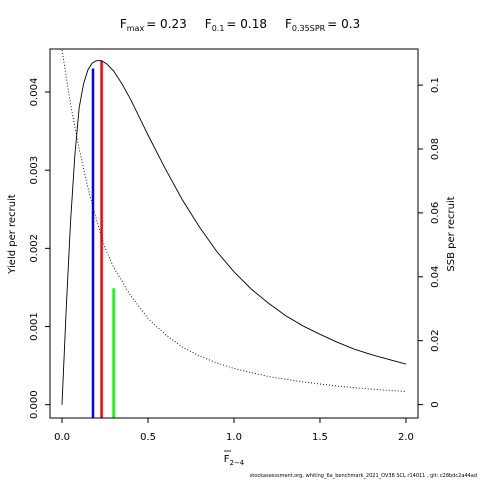 Image resolution: width=480 pixels, height=480 pixels. What do you see at coordinates (103, 239) in the screenshot?
I see `reference-lines` at bounding box center [103, 239].